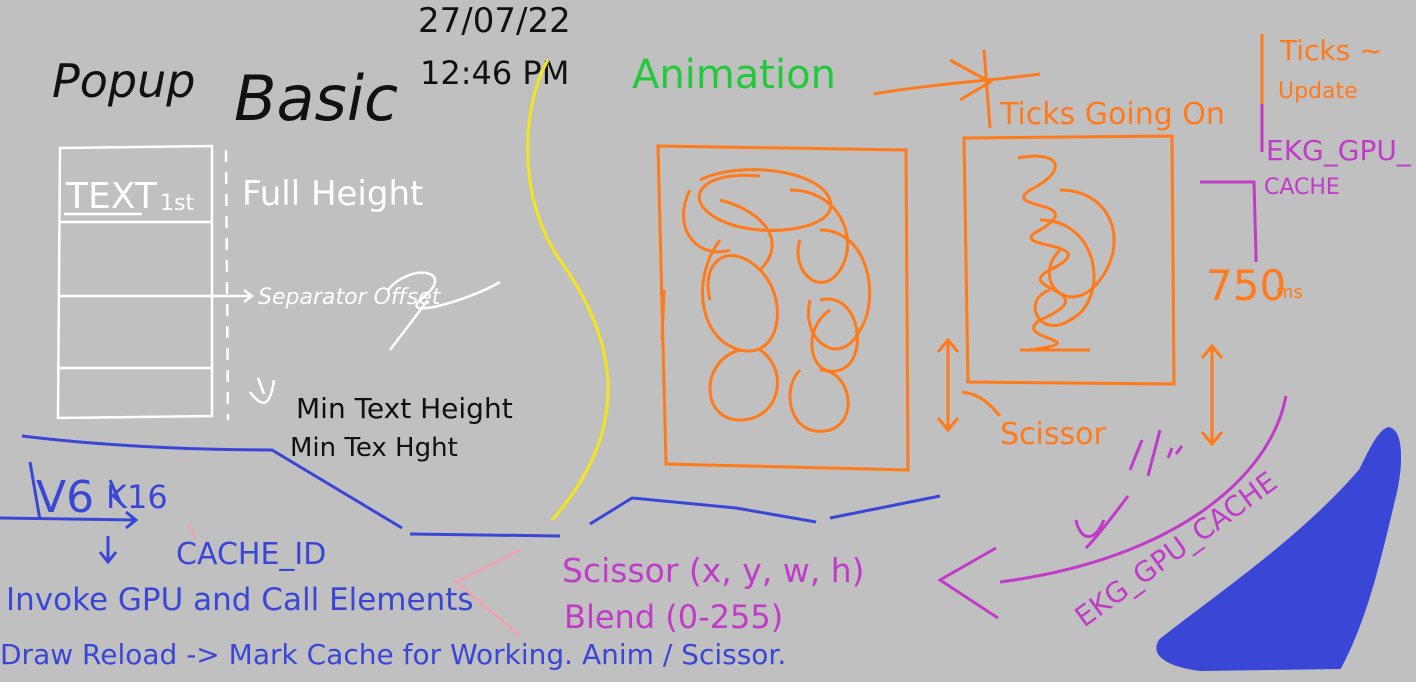  What do you see at coordinates (1053, 434) in the screenshot?
I see `scissor-label: Scissor` at bounding box center [1053, 434].